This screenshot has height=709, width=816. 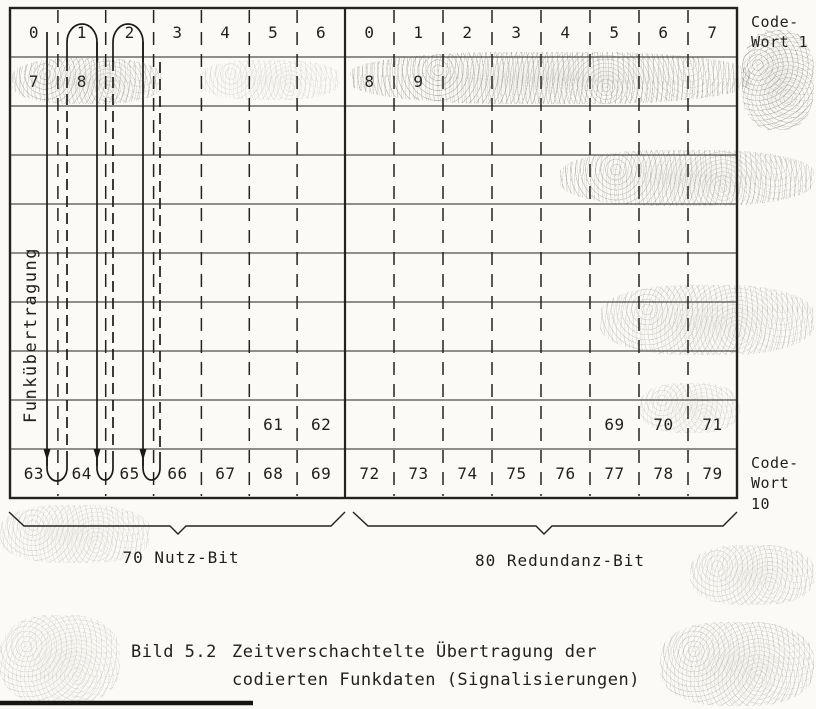 I want to click on bit-cell: 72, so click(x=369, y=473).